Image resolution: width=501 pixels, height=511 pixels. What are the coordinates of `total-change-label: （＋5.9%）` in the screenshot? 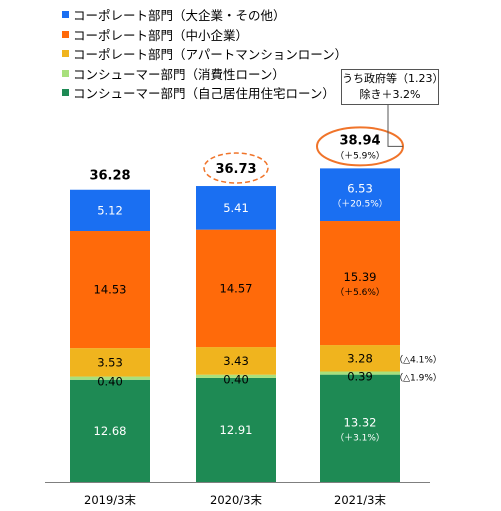 It's located at (360, 155).